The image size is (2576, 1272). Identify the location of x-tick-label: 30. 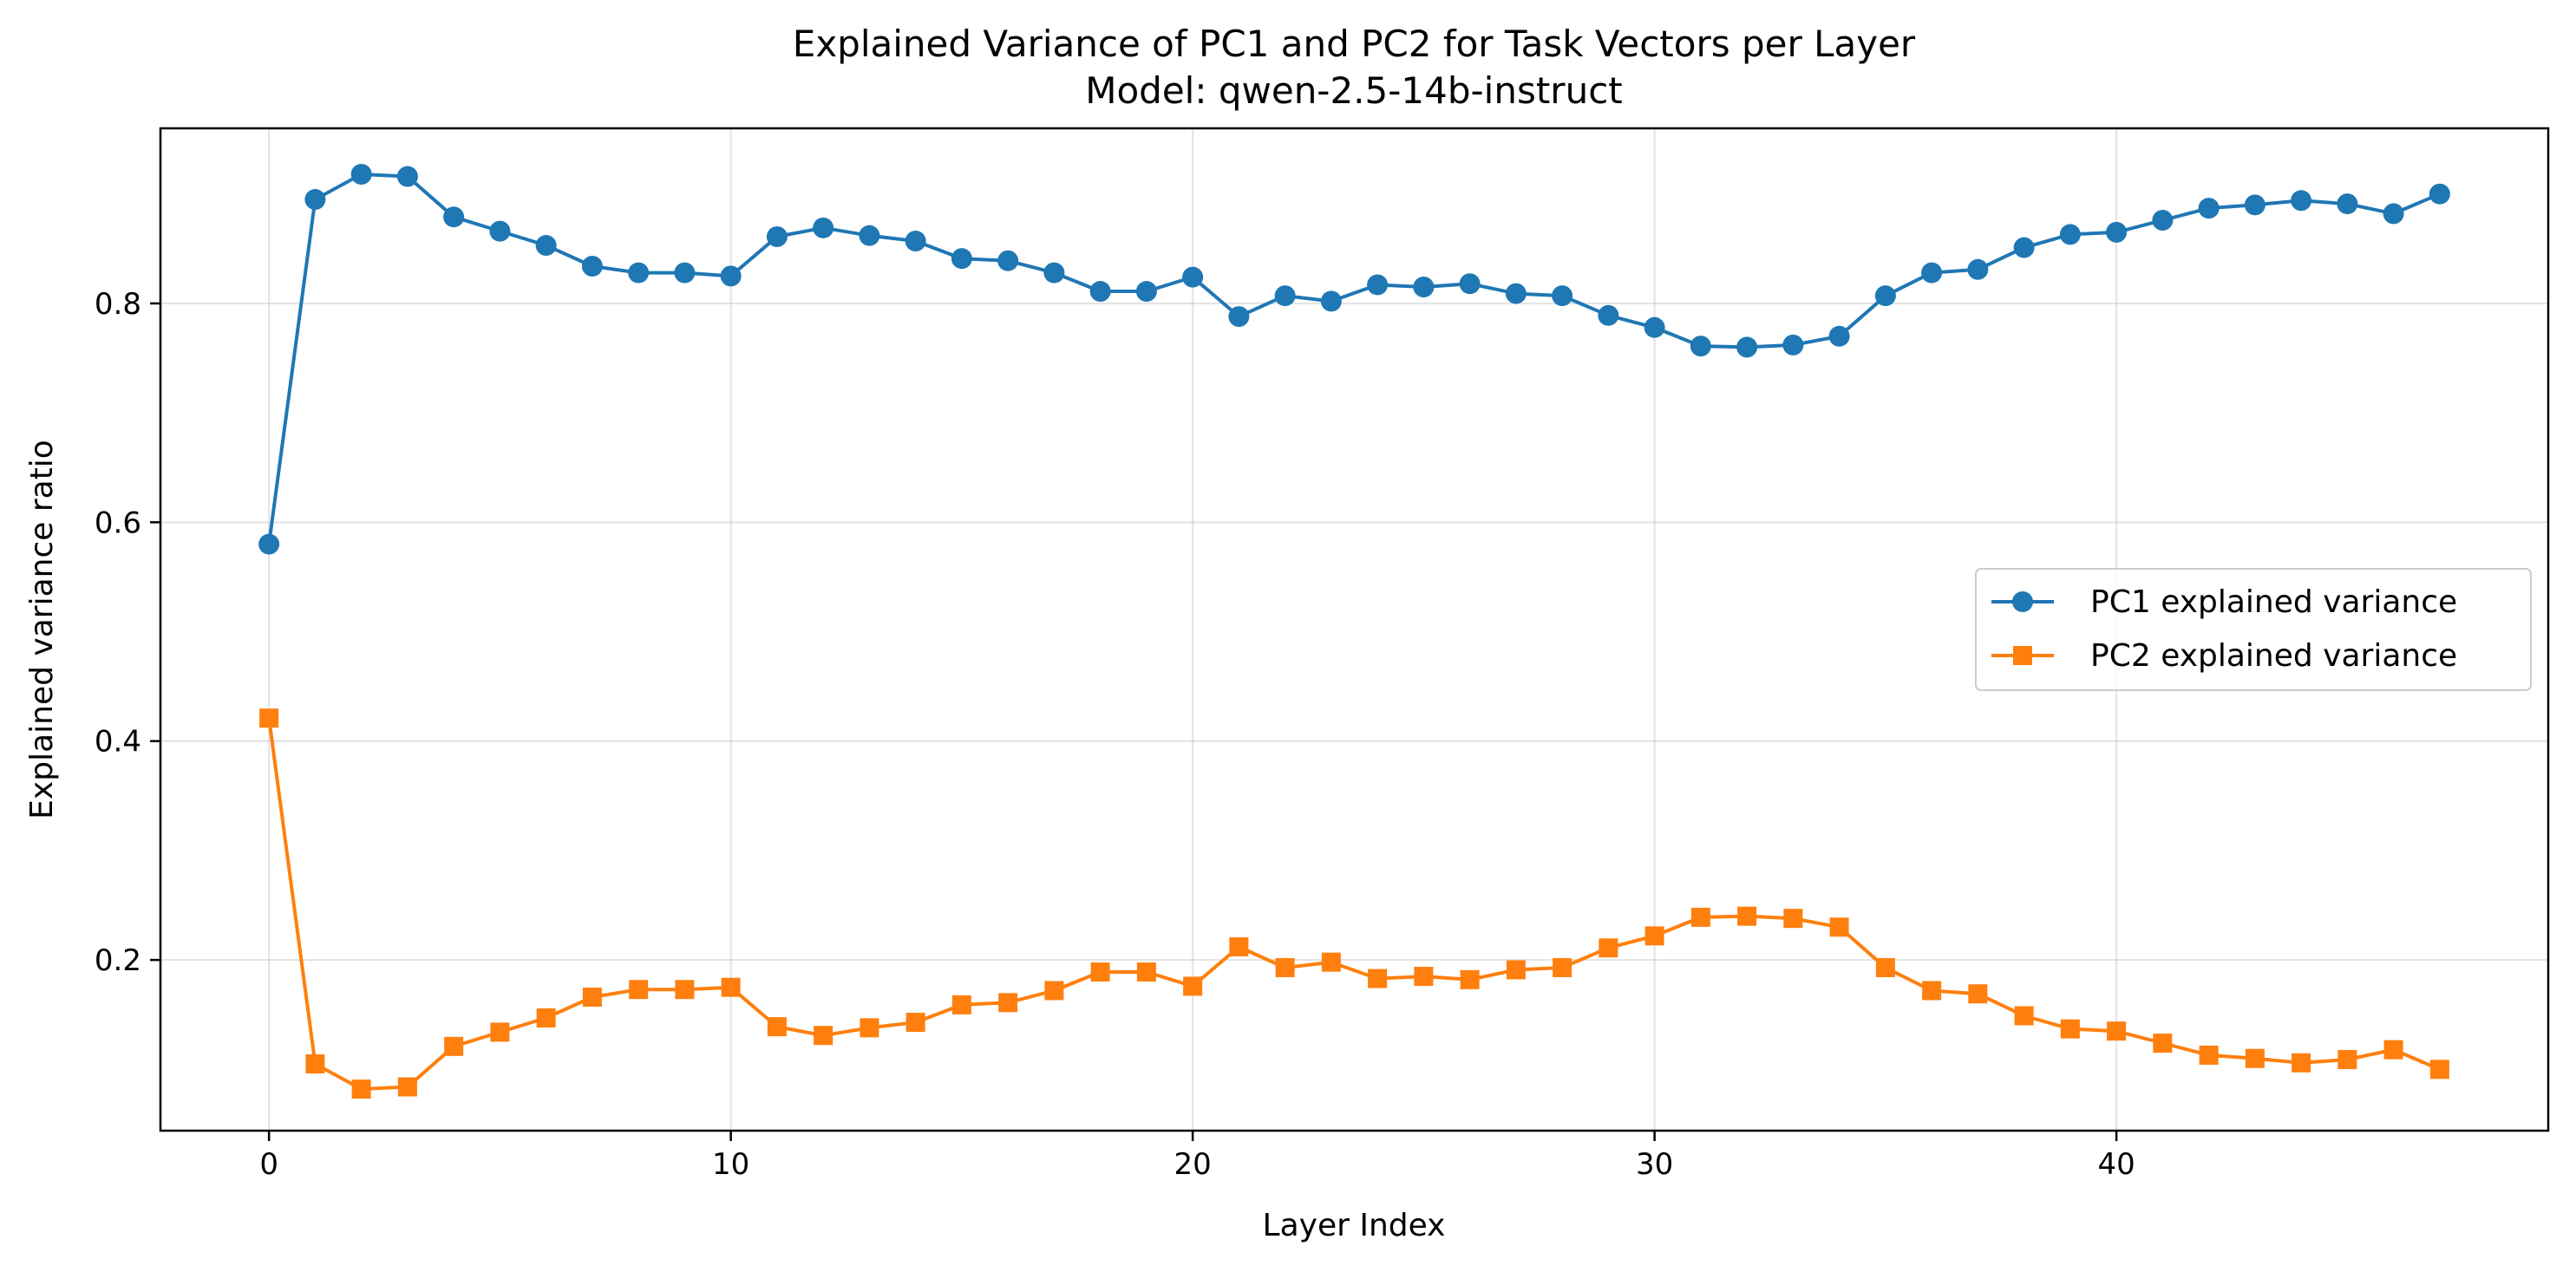
(1654, 1164).